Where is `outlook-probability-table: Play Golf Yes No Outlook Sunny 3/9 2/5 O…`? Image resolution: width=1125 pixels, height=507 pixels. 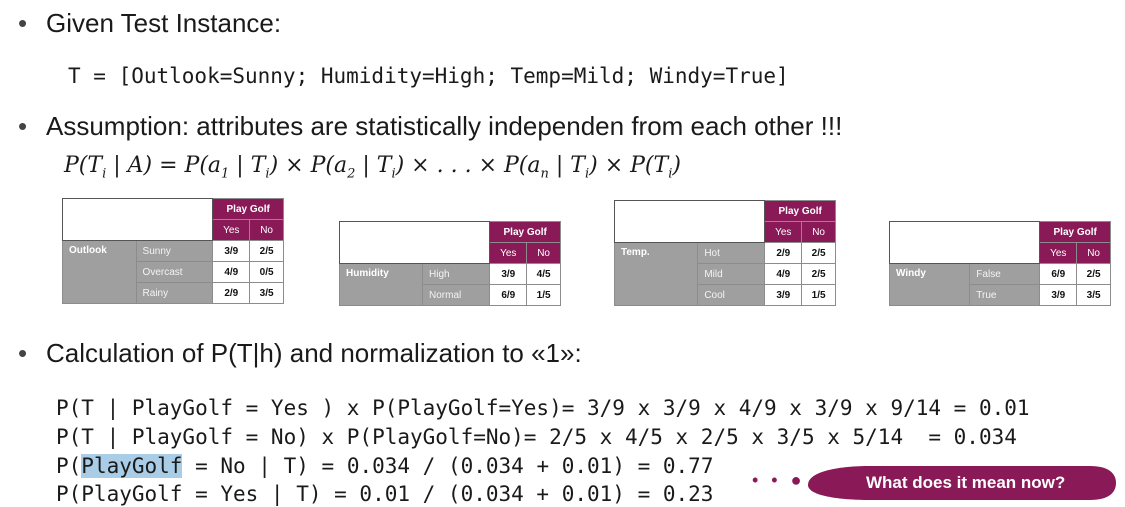 outlook-probability-table: Play Golf Yes No Outlook Sunny 3/9 2/5 O… is located at coordinates (172, 251).